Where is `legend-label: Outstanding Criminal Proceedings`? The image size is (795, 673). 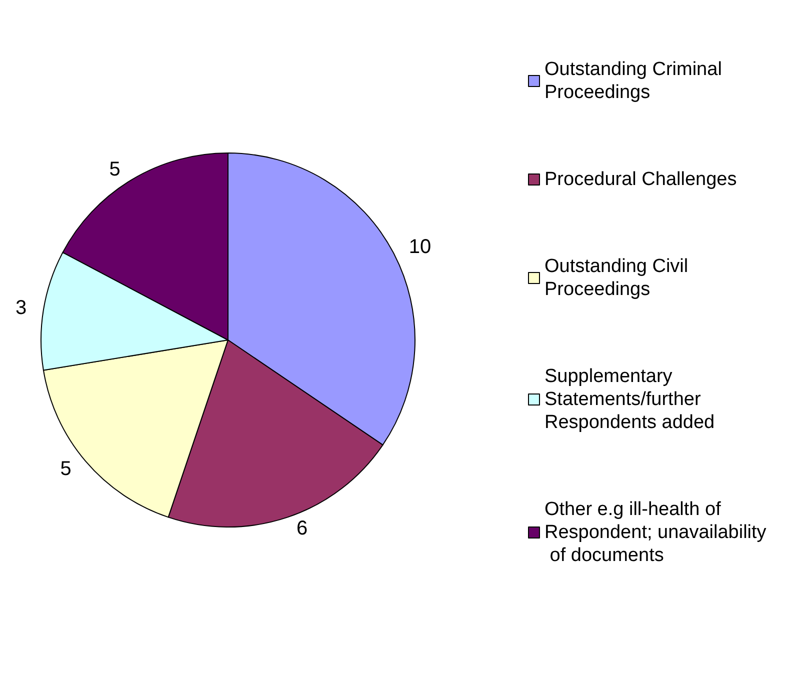
legend-label: Outstanding Criminal Proceedings is located at coordinates (636, 81).